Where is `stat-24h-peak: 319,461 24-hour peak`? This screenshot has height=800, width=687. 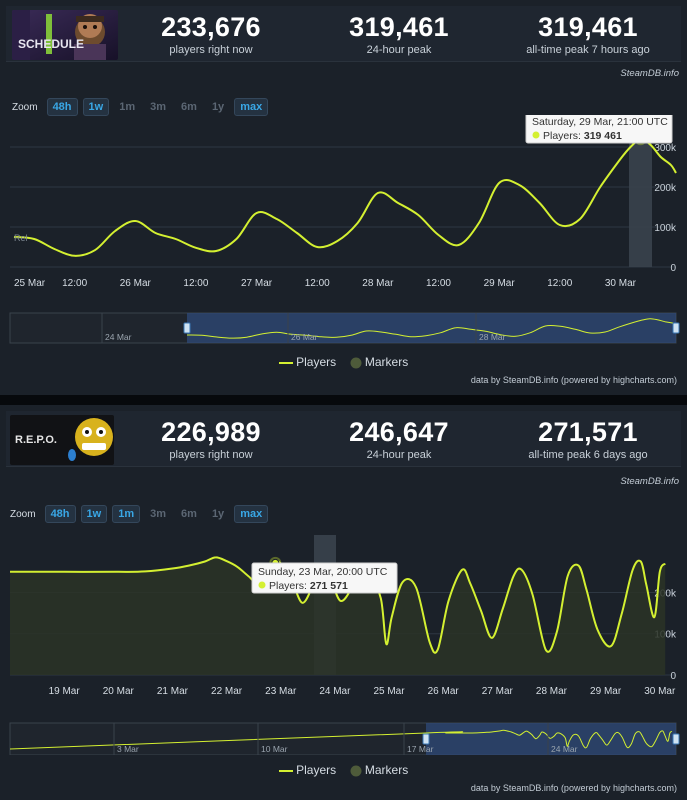
stat-24h-peak: 319,461 24-hour peak is located at coordinates (399, 34).